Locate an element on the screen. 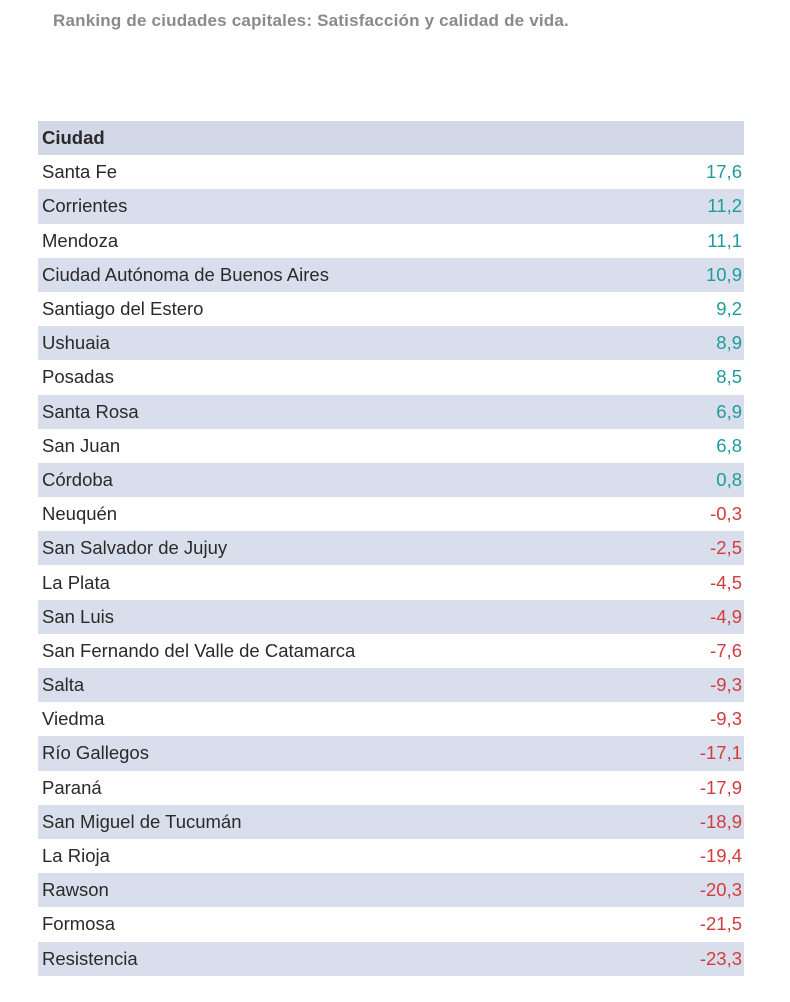 The width and height of the screenshot is (790, 1002). city-name-cell: Viedma is located at coordinates (73, 719).